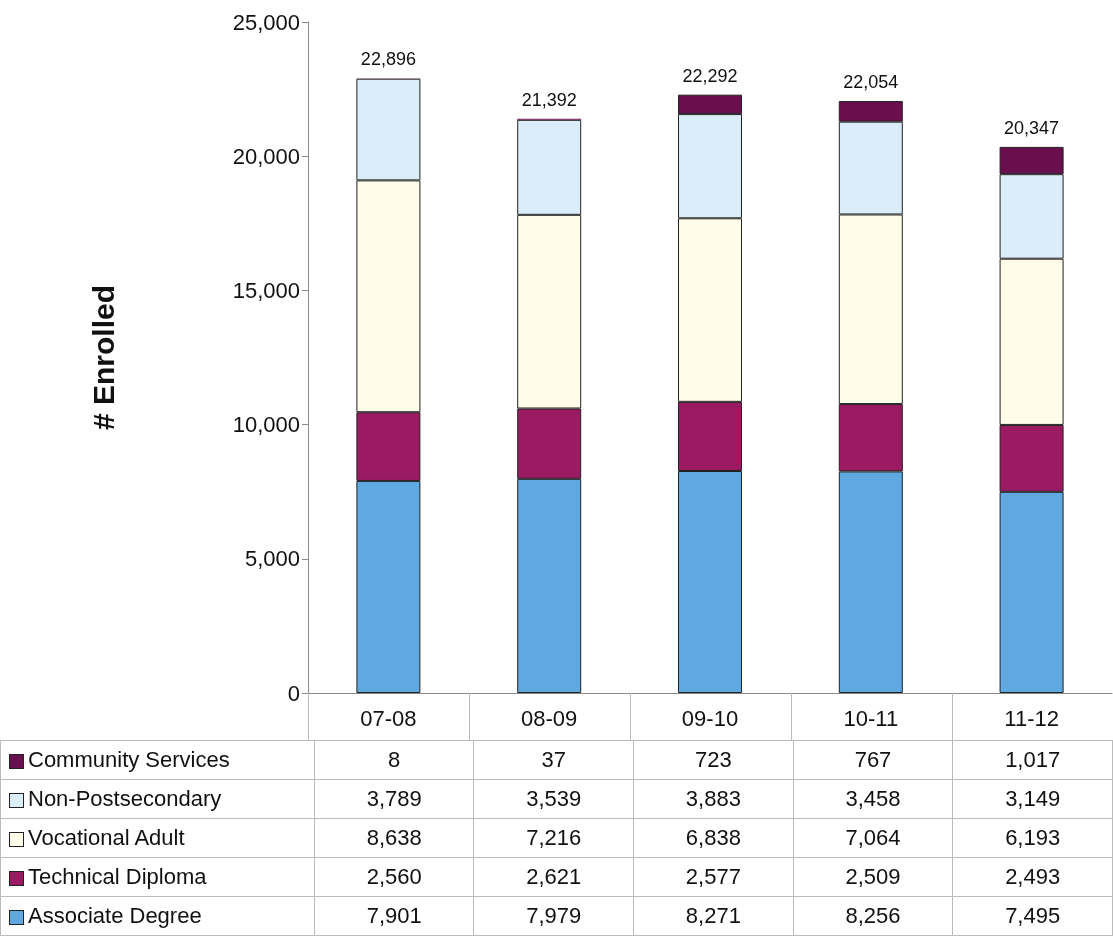 This screenshot has height=939, width=1113. I want to click on x-tick-label: 11-12, so click(1031, 718).